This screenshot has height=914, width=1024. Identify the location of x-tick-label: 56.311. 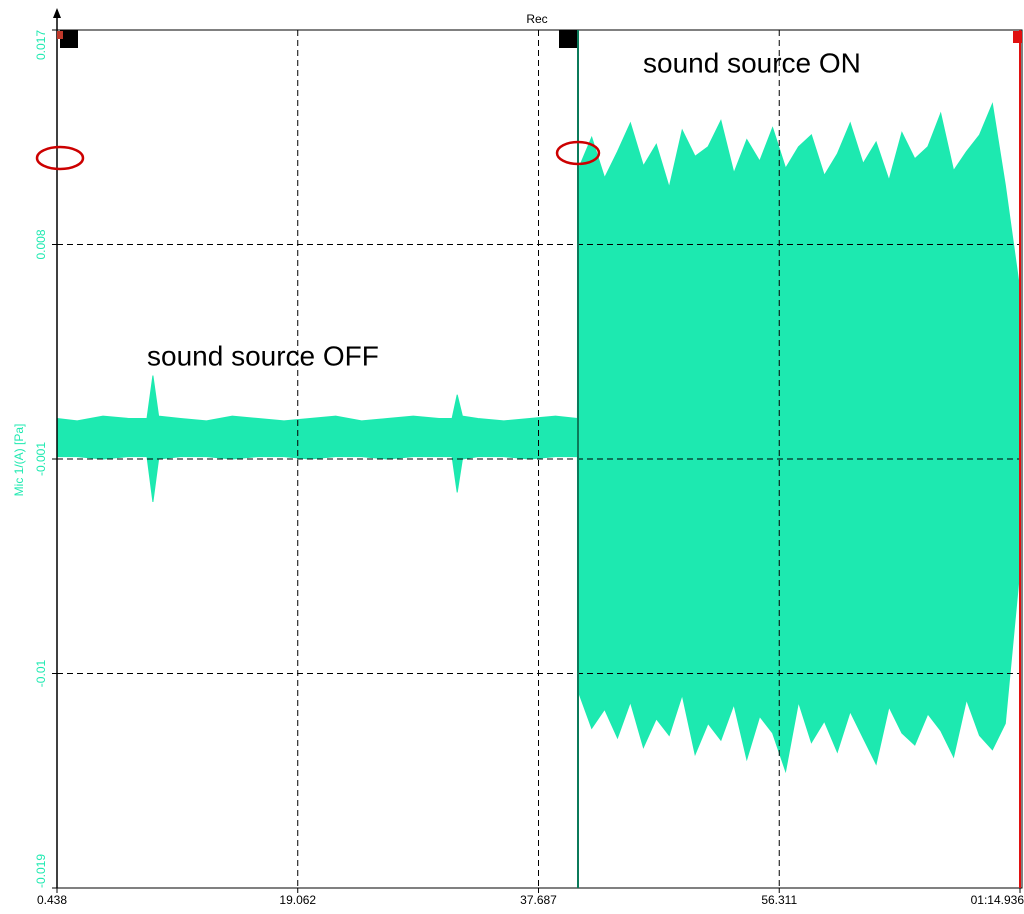
(779, 900).